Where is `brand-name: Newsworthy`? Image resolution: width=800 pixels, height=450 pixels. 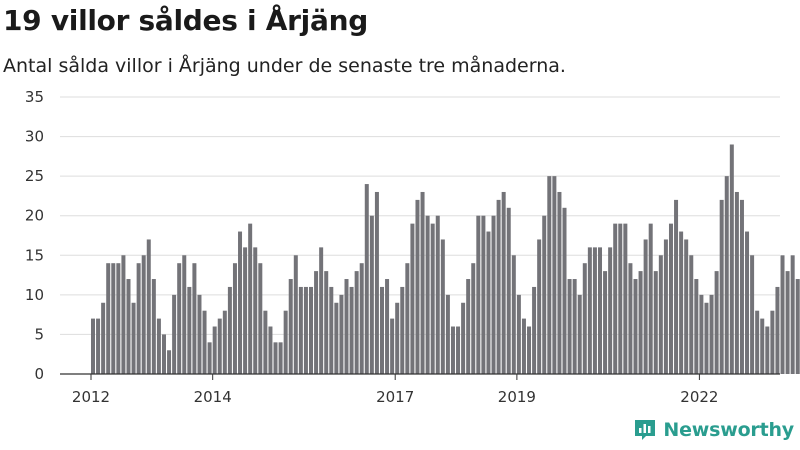 brand-name: Newsworthy is located at coordinates (728, 430).